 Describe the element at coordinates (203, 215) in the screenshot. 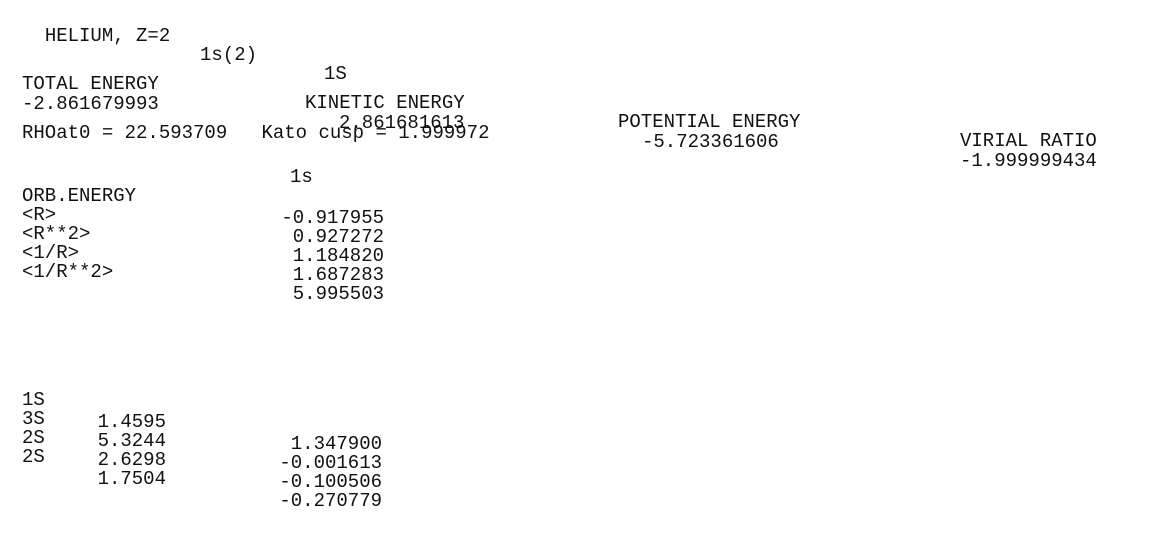

I see `table-row: <R> 0.927272` at that location.